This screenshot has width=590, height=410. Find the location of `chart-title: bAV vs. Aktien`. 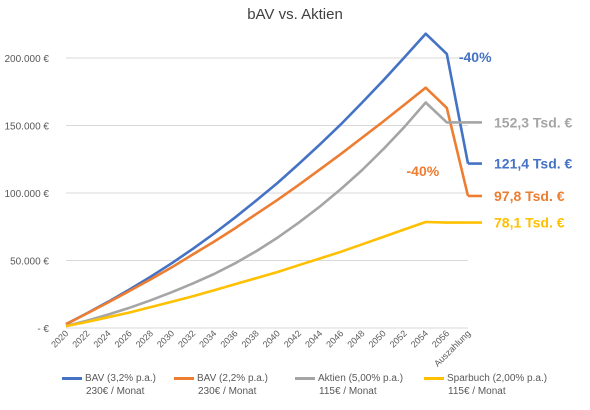

chart-title: bAV vs. Aktien is located at coordinates (295, 14).